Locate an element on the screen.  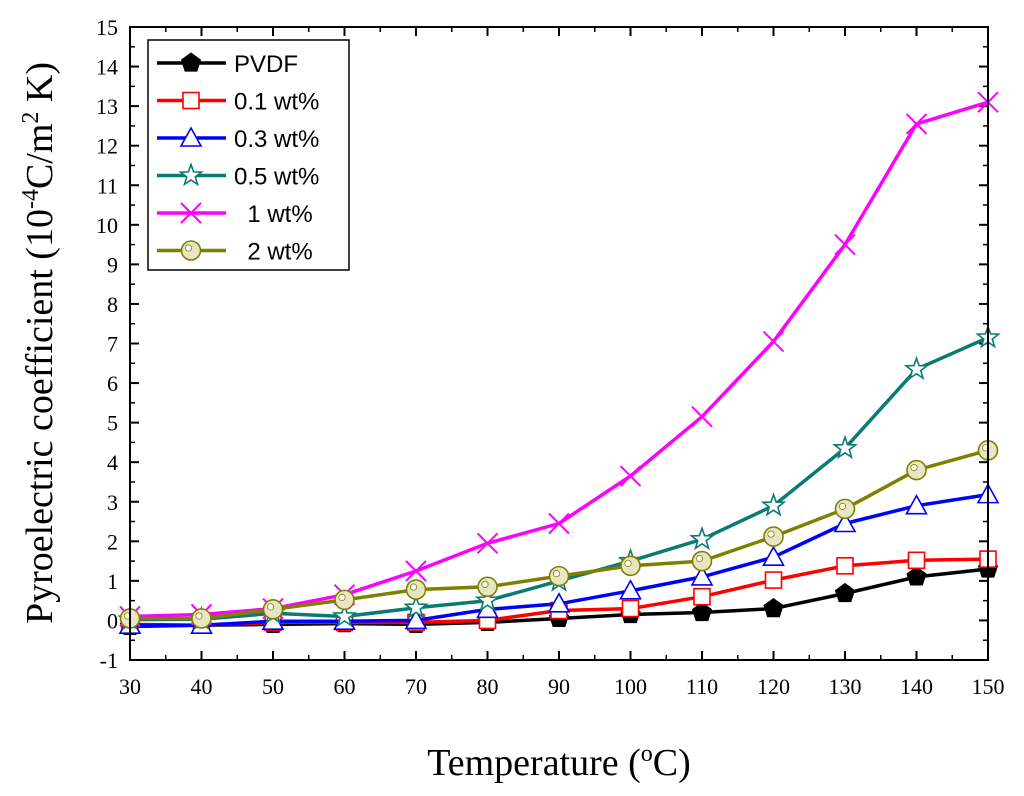
legend-item-0-3-wt: 0.3 wt% is located at coordinates (238, 139).